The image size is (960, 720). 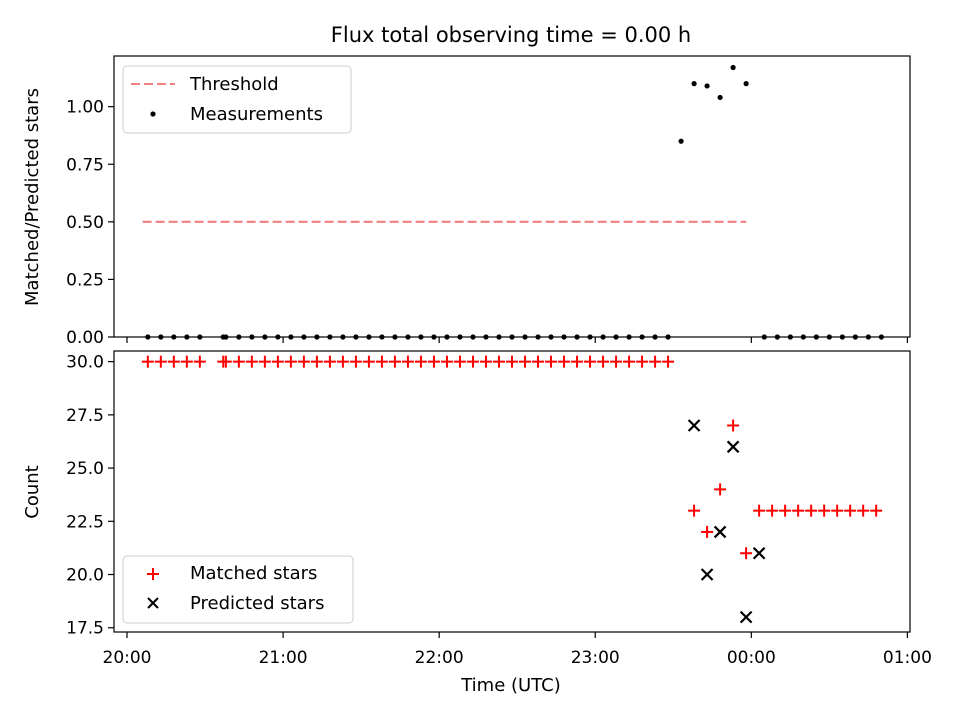 I want to click on top-legend-box, so click(x=237, y=99).